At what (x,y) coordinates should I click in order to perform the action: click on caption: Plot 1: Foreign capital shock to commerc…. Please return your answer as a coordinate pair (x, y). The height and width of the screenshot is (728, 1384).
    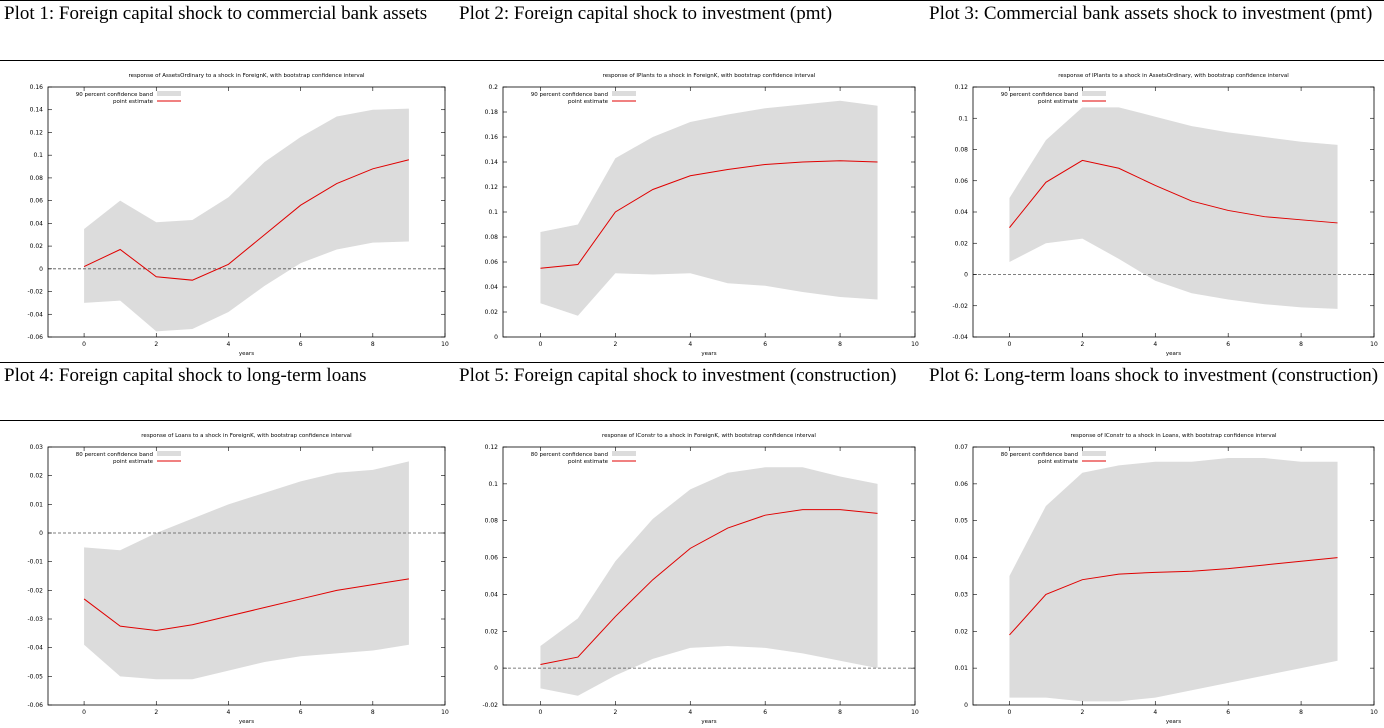
    Looking at the image, I should click on (227, 31).